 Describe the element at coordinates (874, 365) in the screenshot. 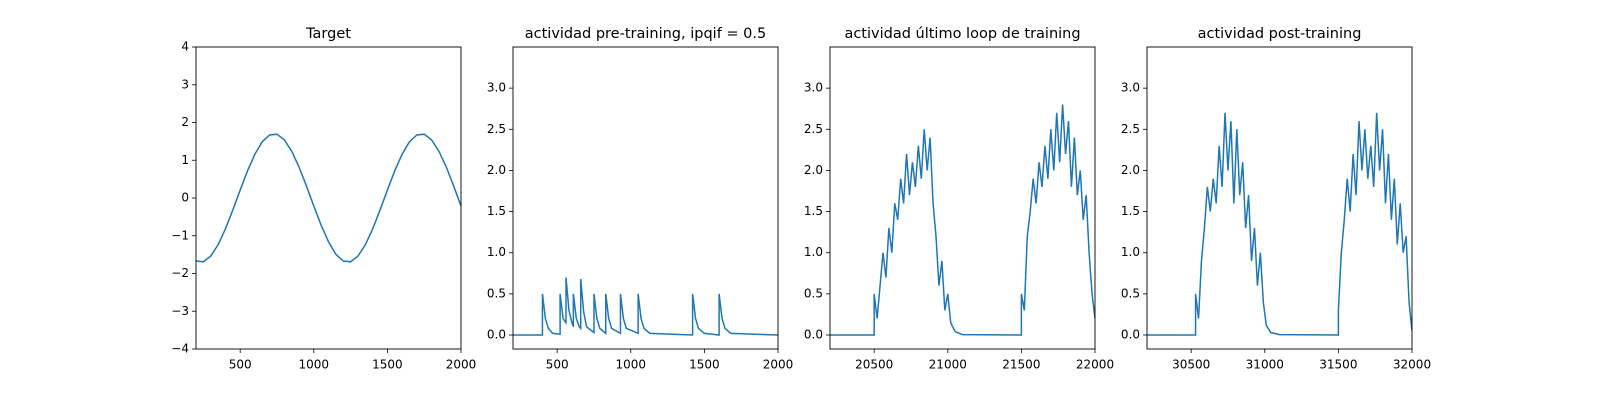

I see `x-tick-label: 20500` at that location.